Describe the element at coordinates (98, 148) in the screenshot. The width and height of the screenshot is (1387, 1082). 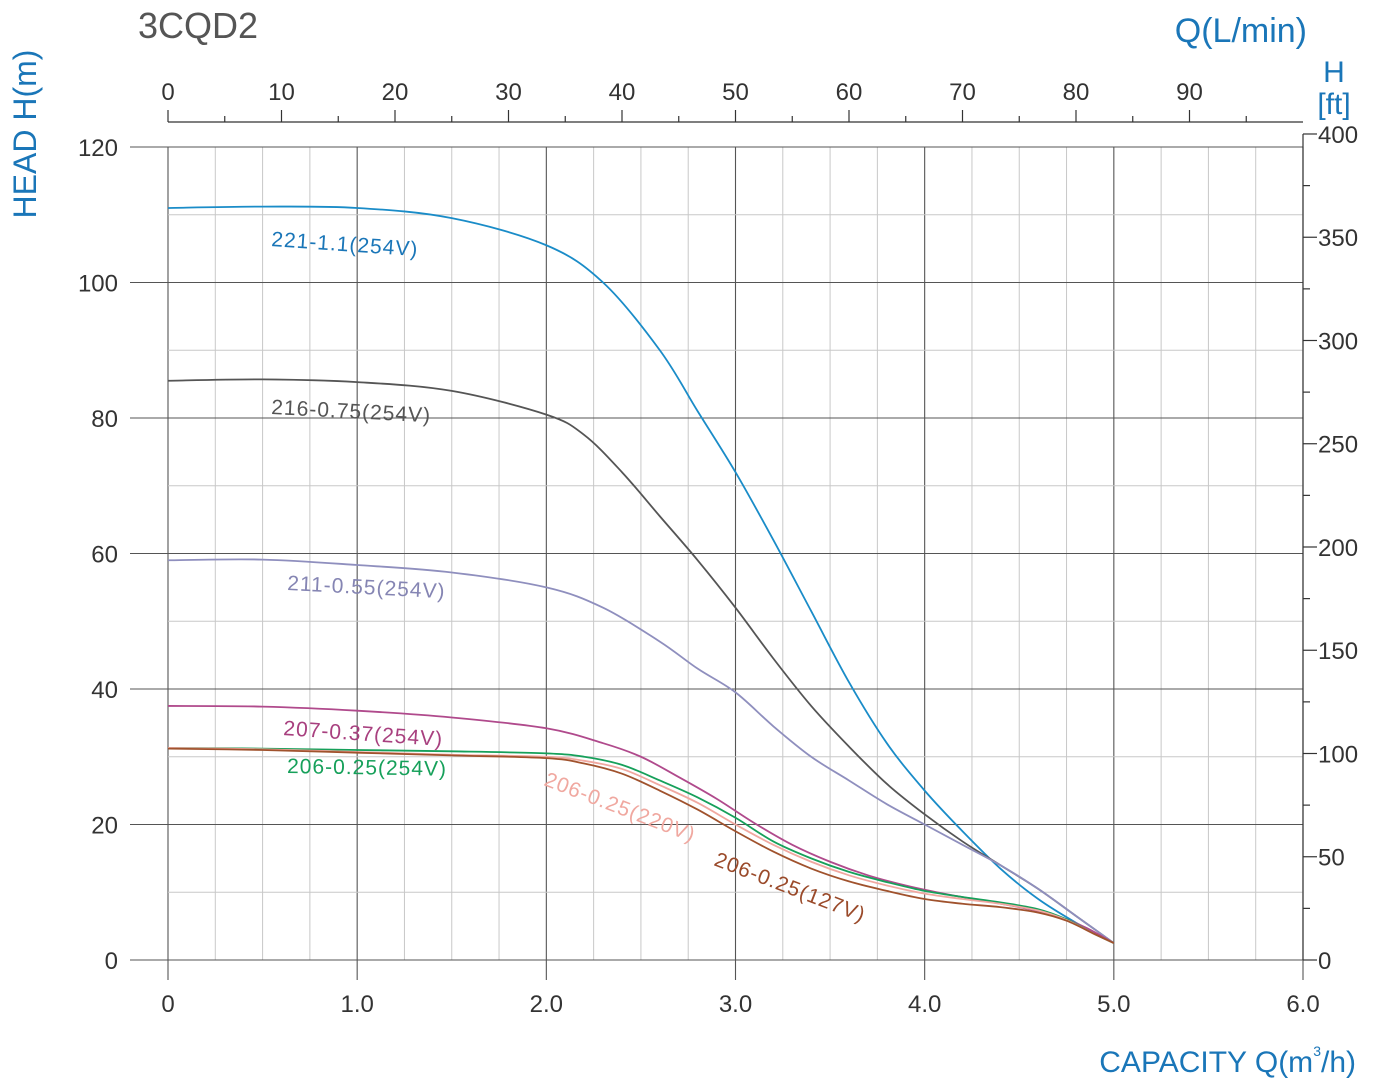
I see `y-tick-label: 120` at that location.